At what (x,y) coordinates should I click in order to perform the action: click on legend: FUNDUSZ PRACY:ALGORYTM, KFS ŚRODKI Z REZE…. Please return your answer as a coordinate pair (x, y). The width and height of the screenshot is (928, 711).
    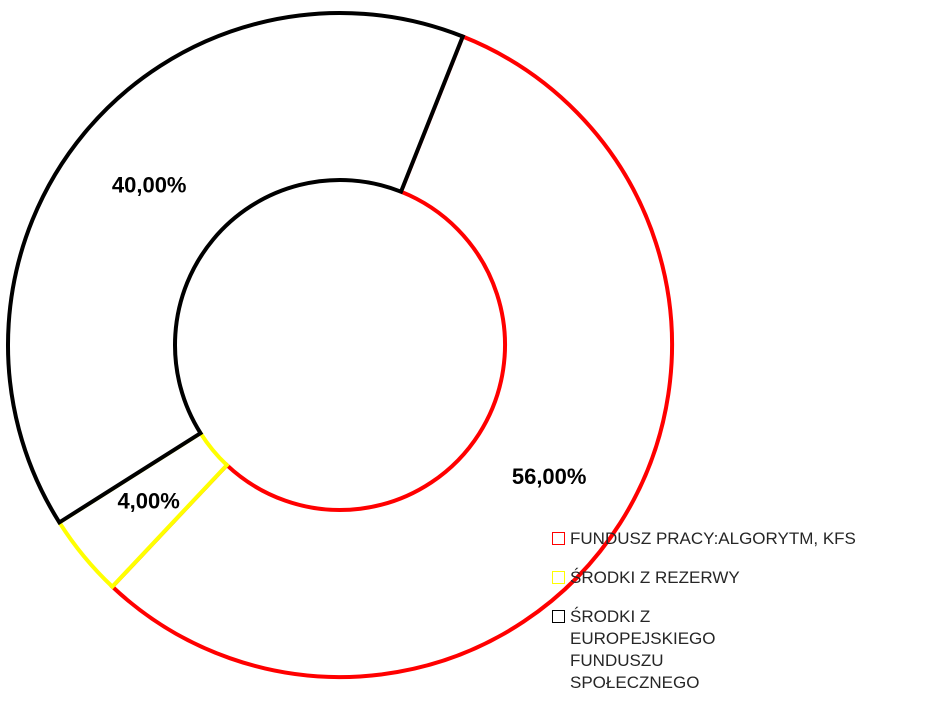
    Looking at the image, I should click on (737, 619).